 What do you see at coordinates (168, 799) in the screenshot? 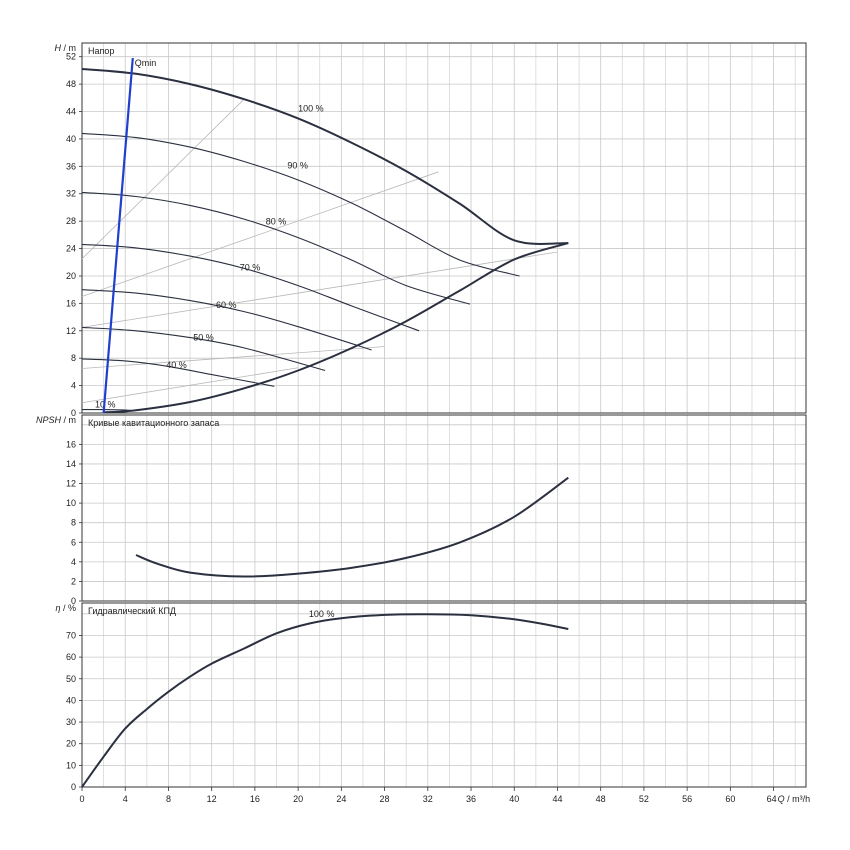
I see `x-tick-label: 8` at bounding box center [168, 799].